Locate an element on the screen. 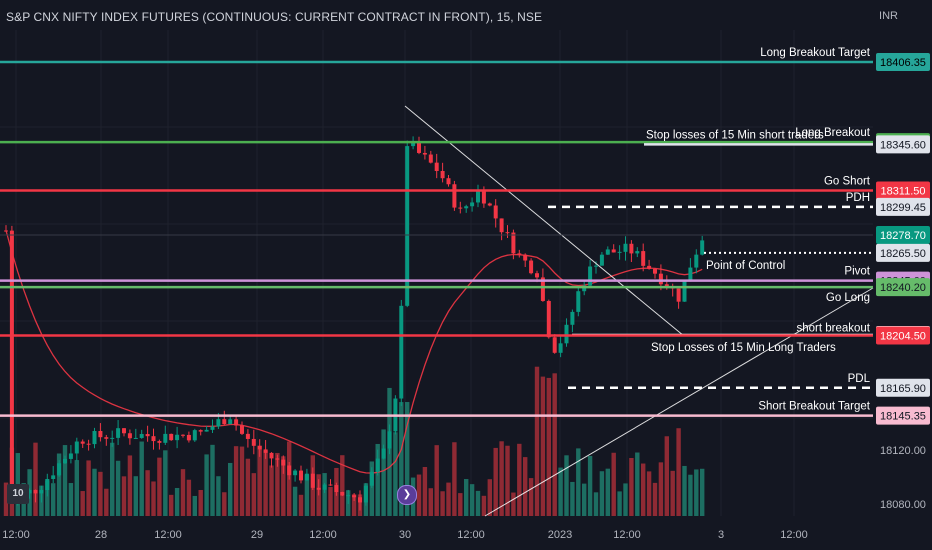 The width and height of the screenshot is (932, 550). level-label-6: Point of Control is located at coordinates (745, 266).